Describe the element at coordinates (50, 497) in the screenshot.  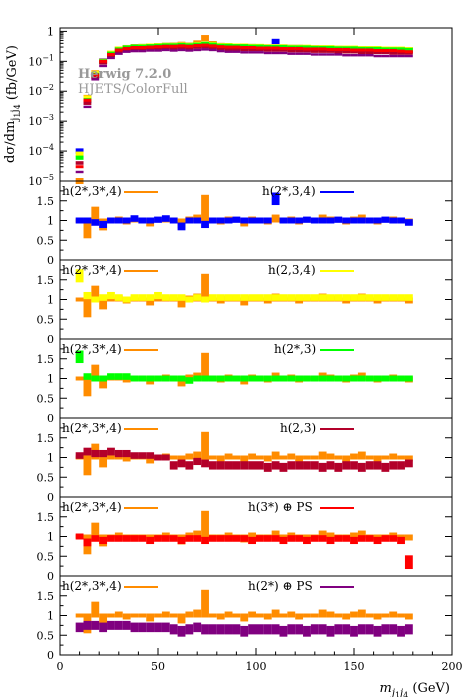
I see `ratio-ytick-label: 0` at that location.